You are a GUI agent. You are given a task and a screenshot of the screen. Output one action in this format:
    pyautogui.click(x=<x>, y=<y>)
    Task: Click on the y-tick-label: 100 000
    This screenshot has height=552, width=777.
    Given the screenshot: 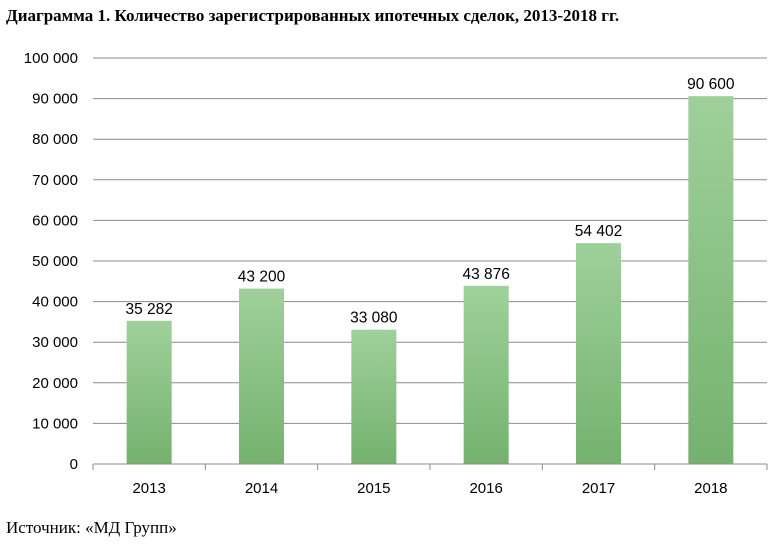 What is the action you would take?
    pyautogui.click(x=51, y=58)
    